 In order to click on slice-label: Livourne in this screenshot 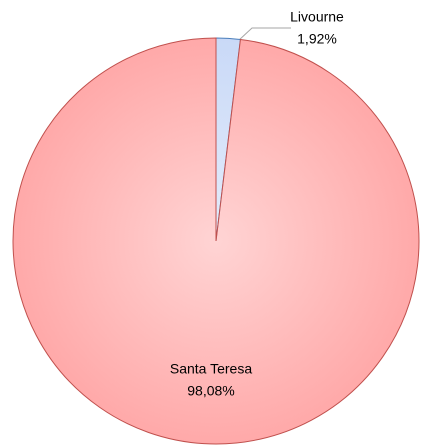, I will do `click(317, 17)`.